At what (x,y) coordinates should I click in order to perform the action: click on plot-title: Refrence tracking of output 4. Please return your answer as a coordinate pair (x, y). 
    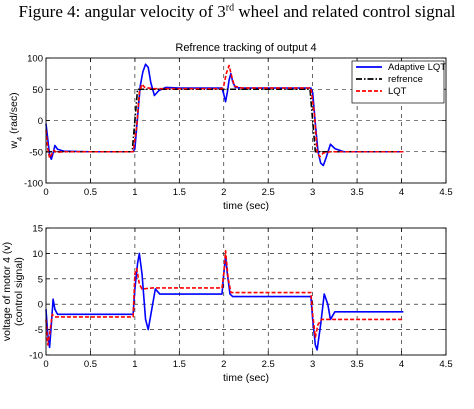
    Looking at the image, I should click on (245, 48).